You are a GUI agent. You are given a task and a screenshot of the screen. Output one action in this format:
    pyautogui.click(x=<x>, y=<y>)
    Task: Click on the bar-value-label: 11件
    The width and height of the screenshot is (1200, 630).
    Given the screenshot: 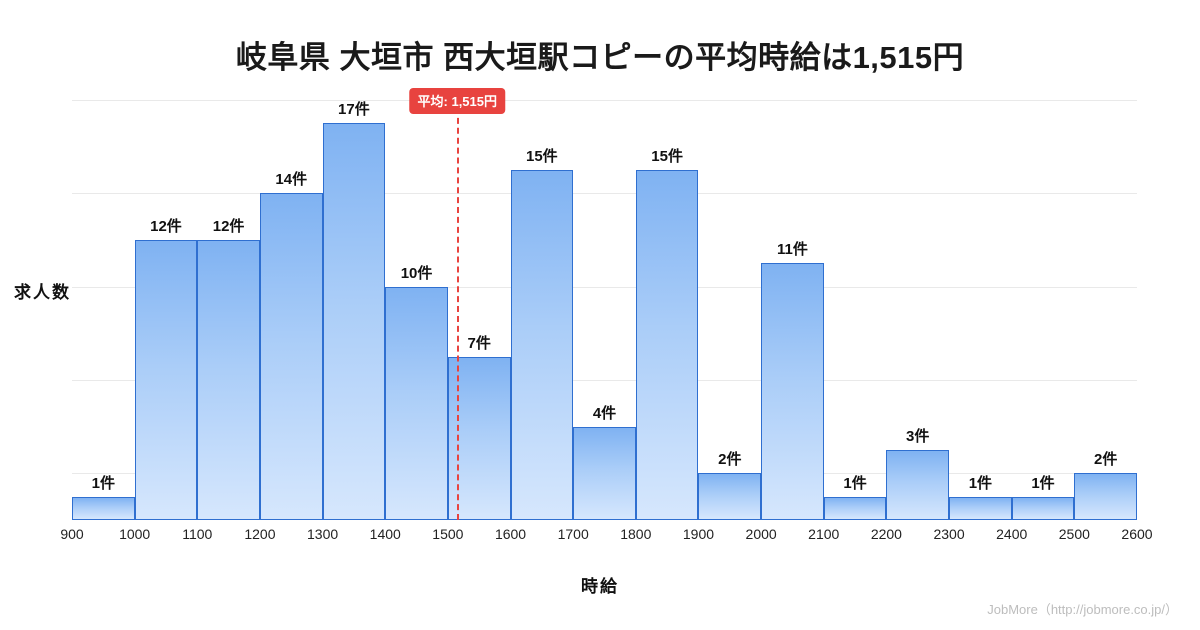 What is the action you would take?
    pyautogui.click(x=792, y=250)
    